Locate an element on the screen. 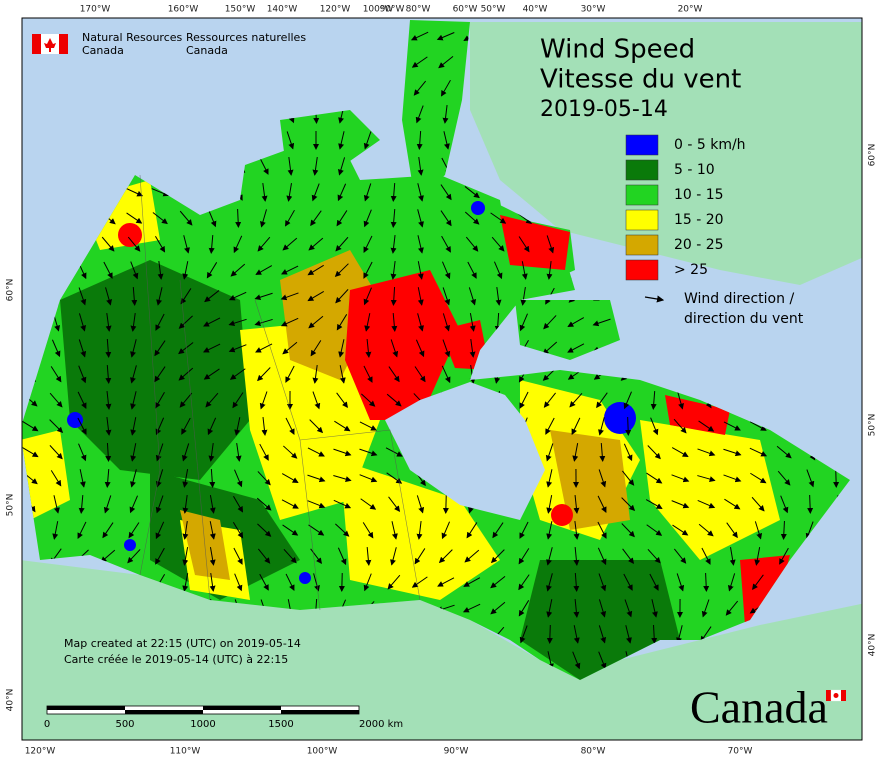 The width and height of the screenshot is (880, 760). lon-label: 40°W is located at coordinates (535, 10).